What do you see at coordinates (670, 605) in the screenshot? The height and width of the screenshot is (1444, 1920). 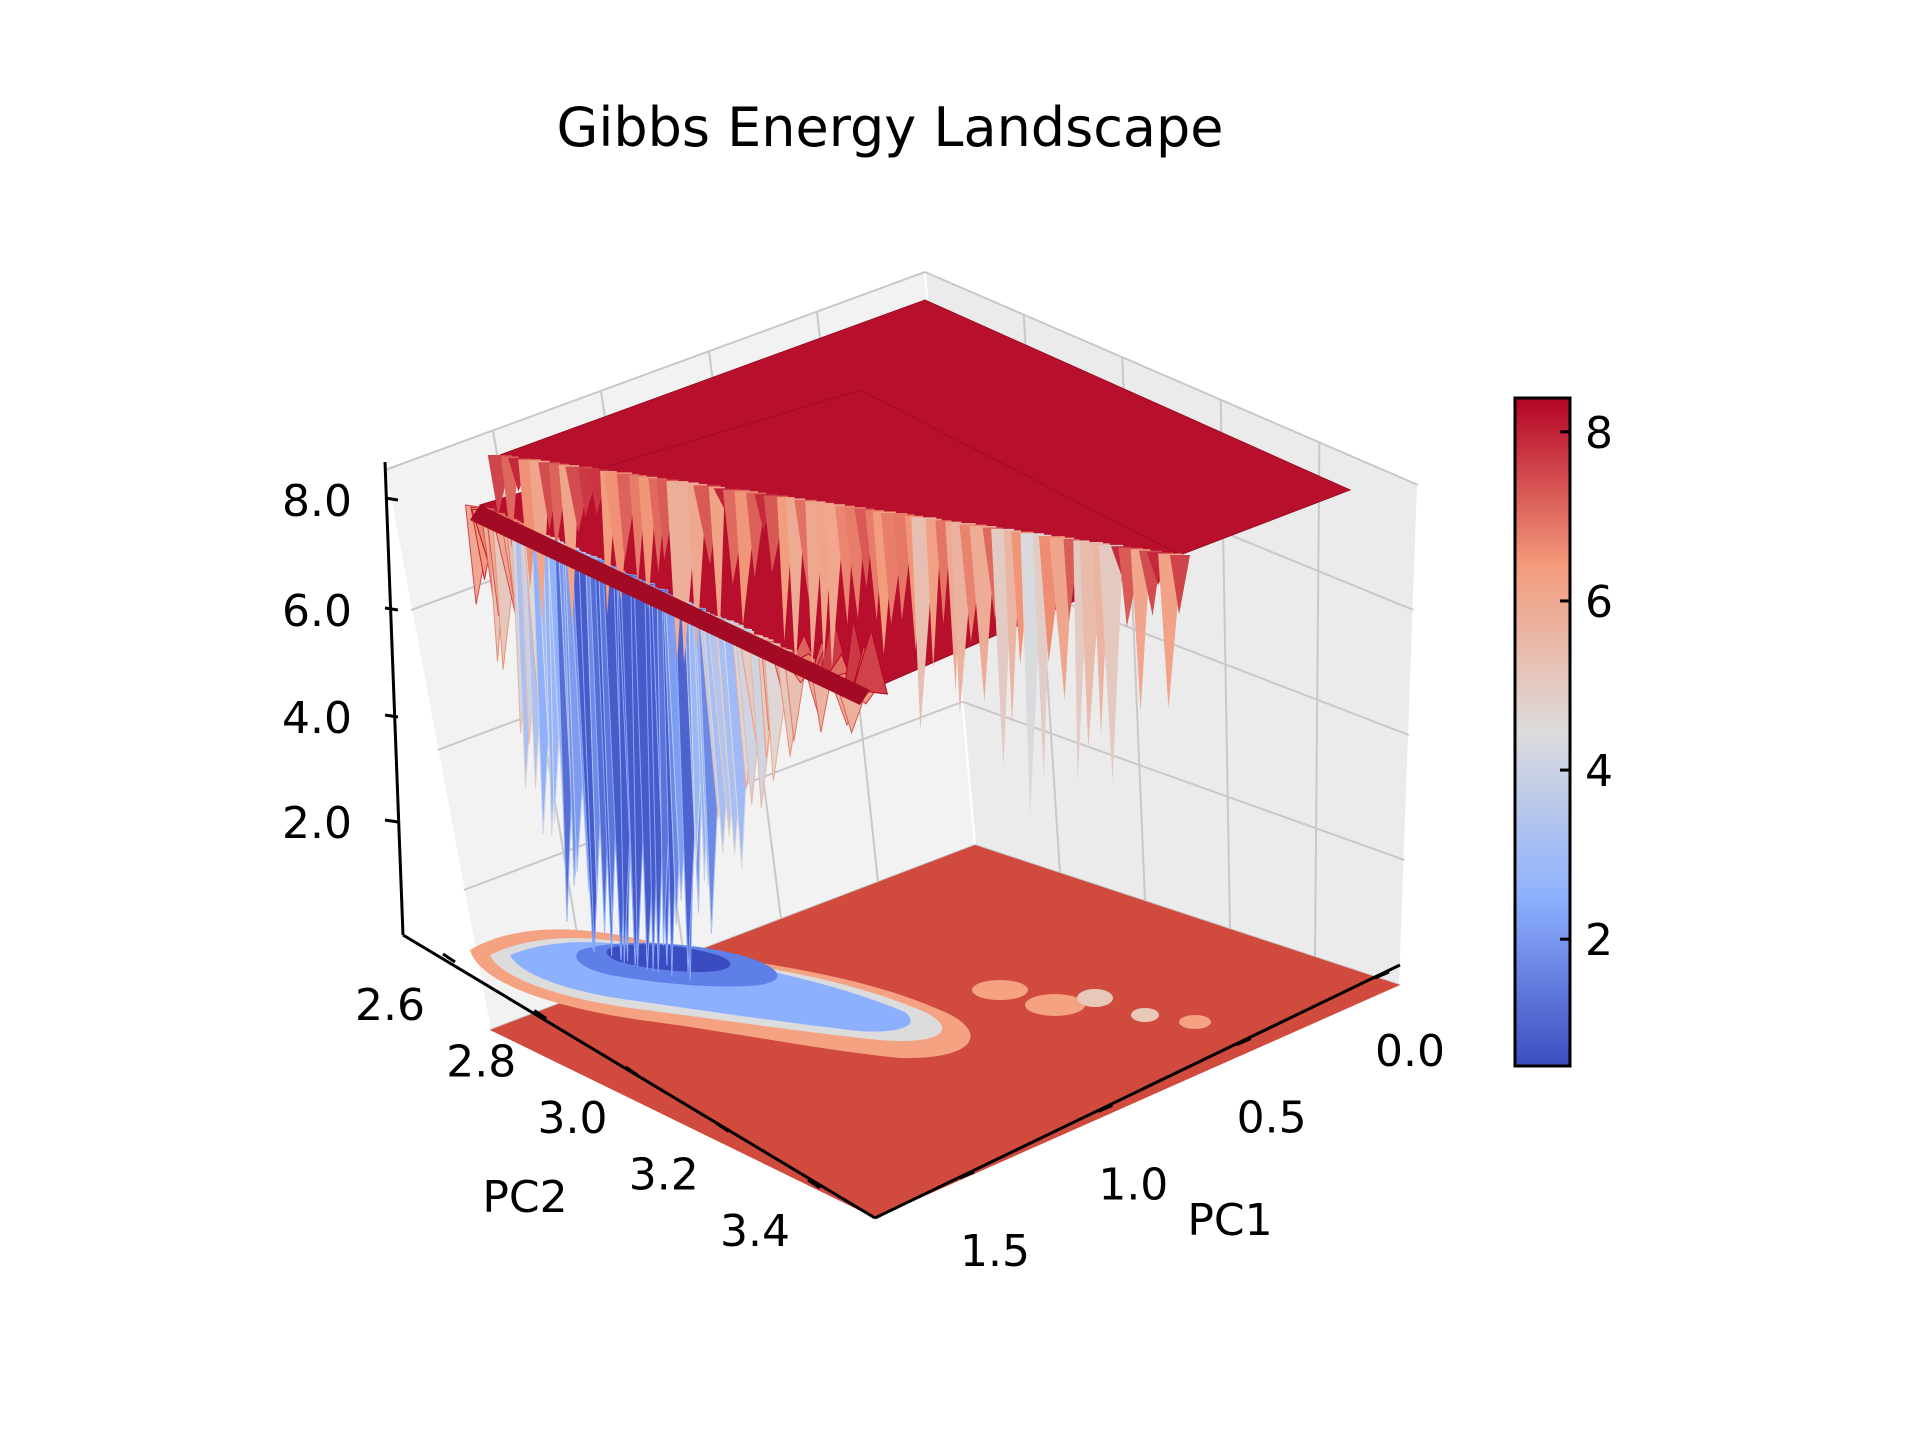 I see `plateau-edge` at bounding box center [670, 605].